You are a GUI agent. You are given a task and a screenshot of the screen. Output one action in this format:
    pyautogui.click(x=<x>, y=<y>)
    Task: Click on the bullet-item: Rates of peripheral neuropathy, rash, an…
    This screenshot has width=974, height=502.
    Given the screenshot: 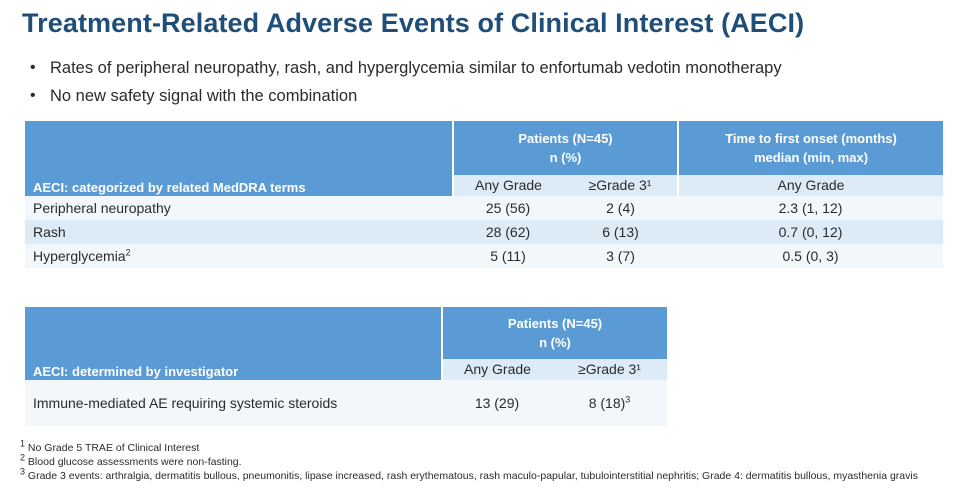 What is the action you would take?
    pyautogui.click(x=406, y=68)
    